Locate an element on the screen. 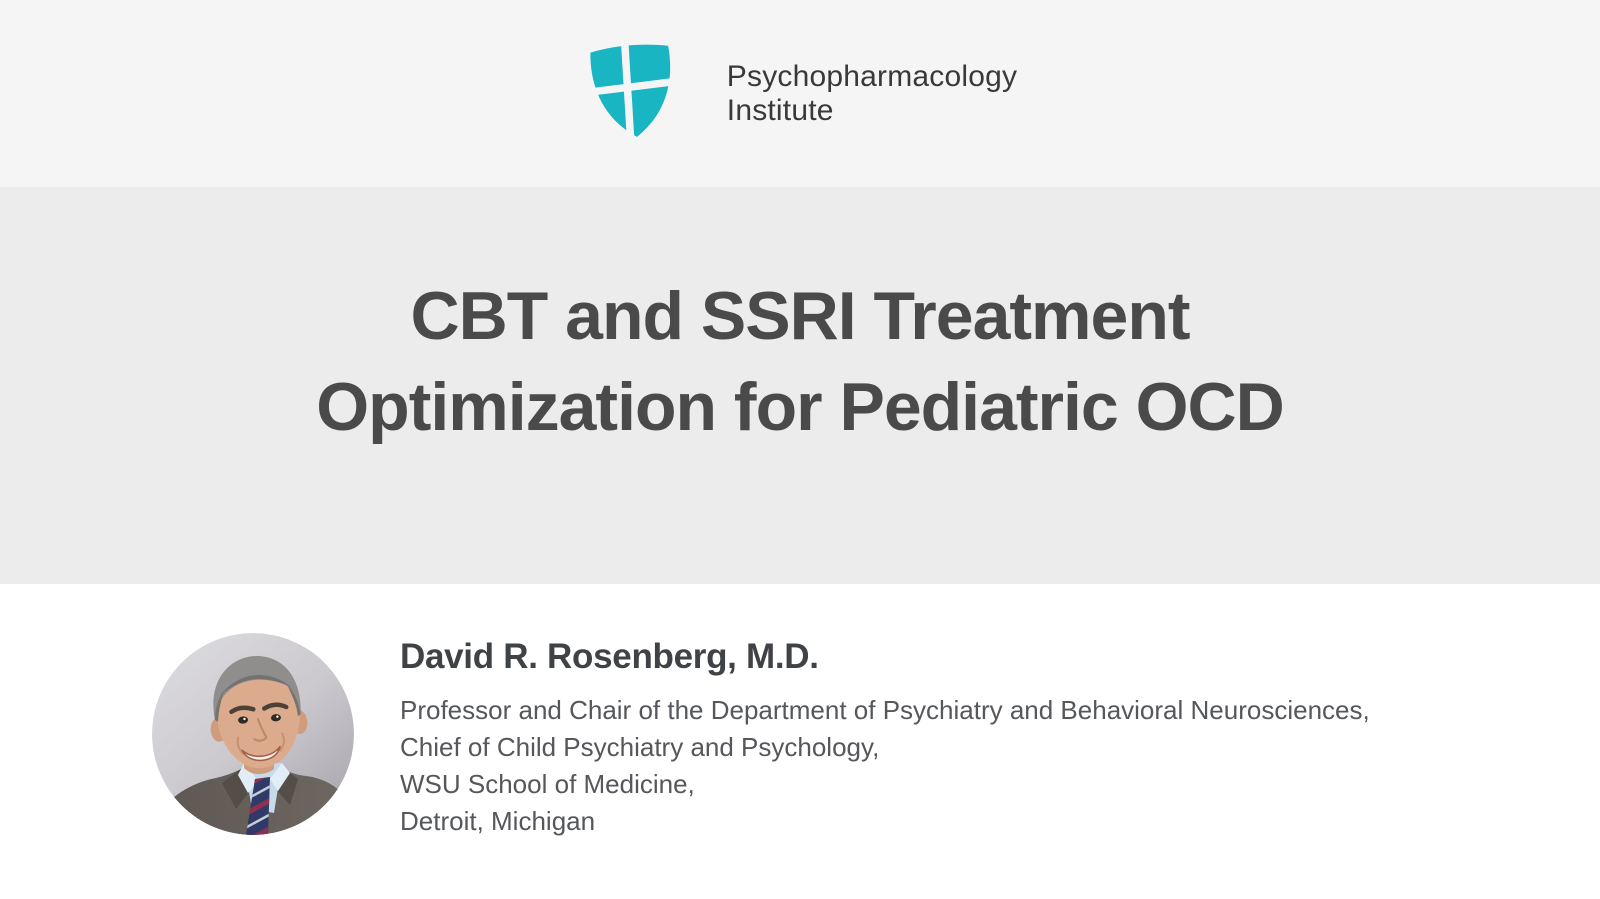 The image size is (1600, 899). hair-shading is located at coordinates (256, 685).